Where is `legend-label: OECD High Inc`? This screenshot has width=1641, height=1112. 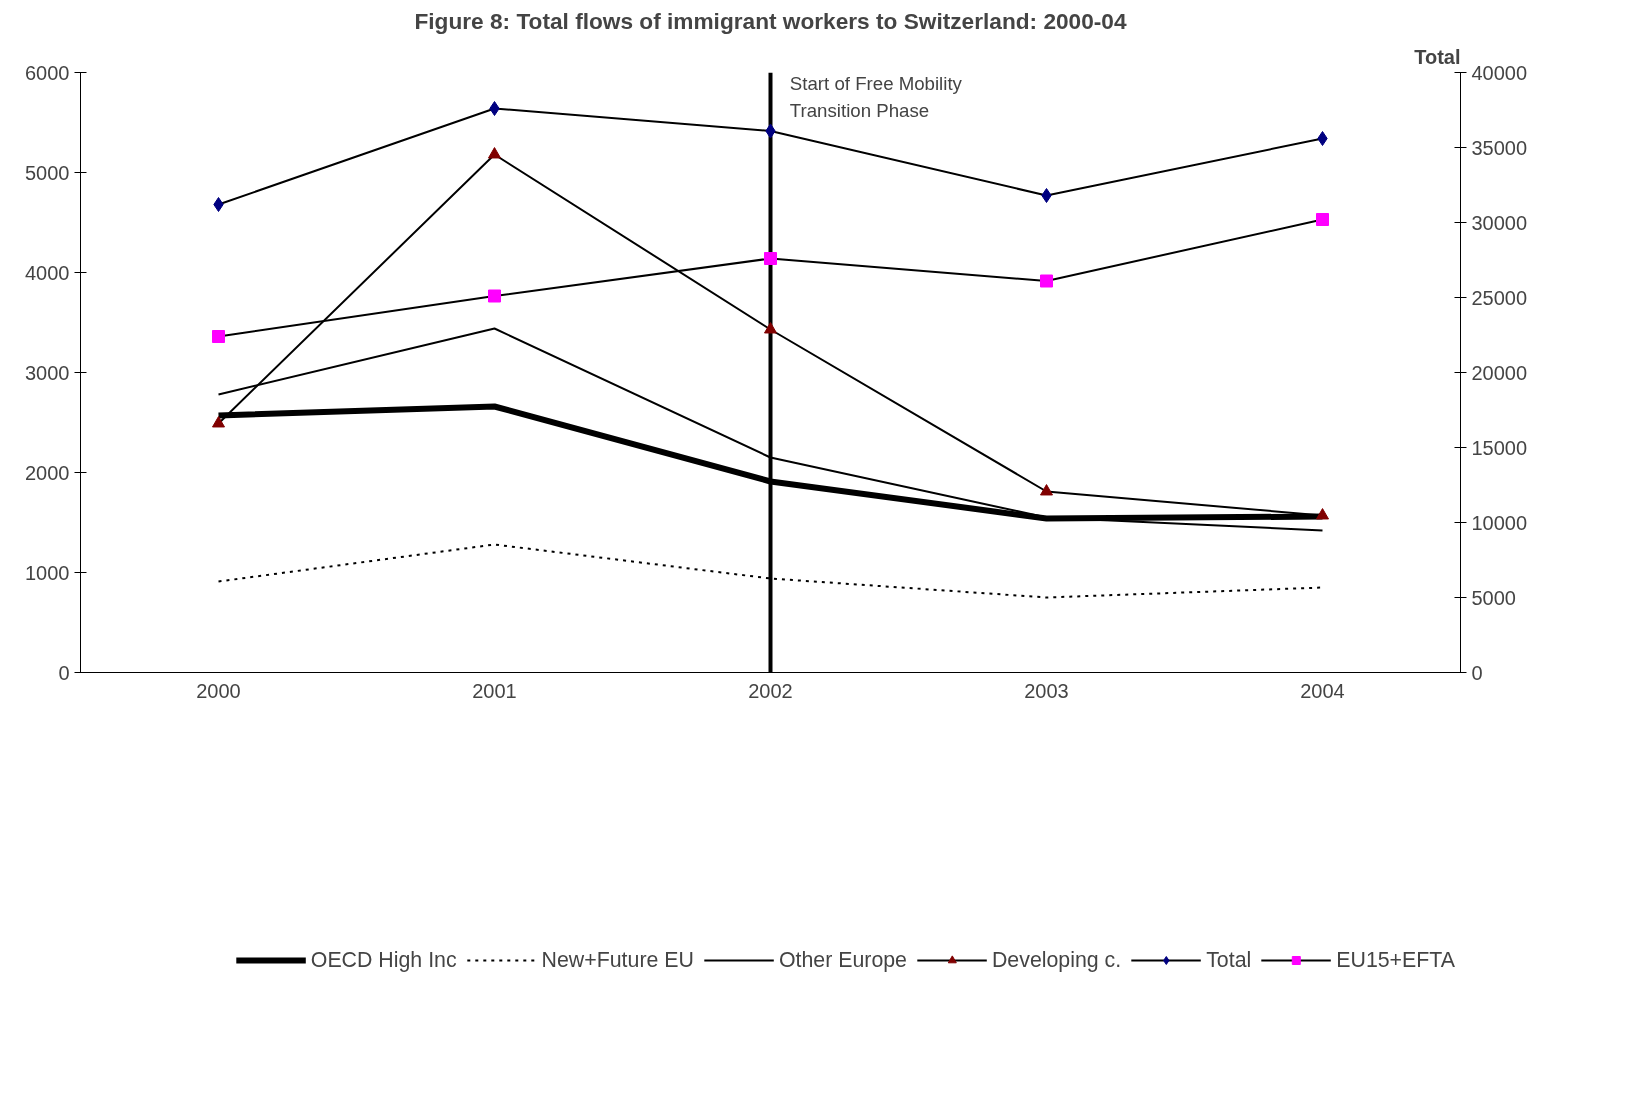 legend-label: OECD High Inc is located at coordinates (383, 960).